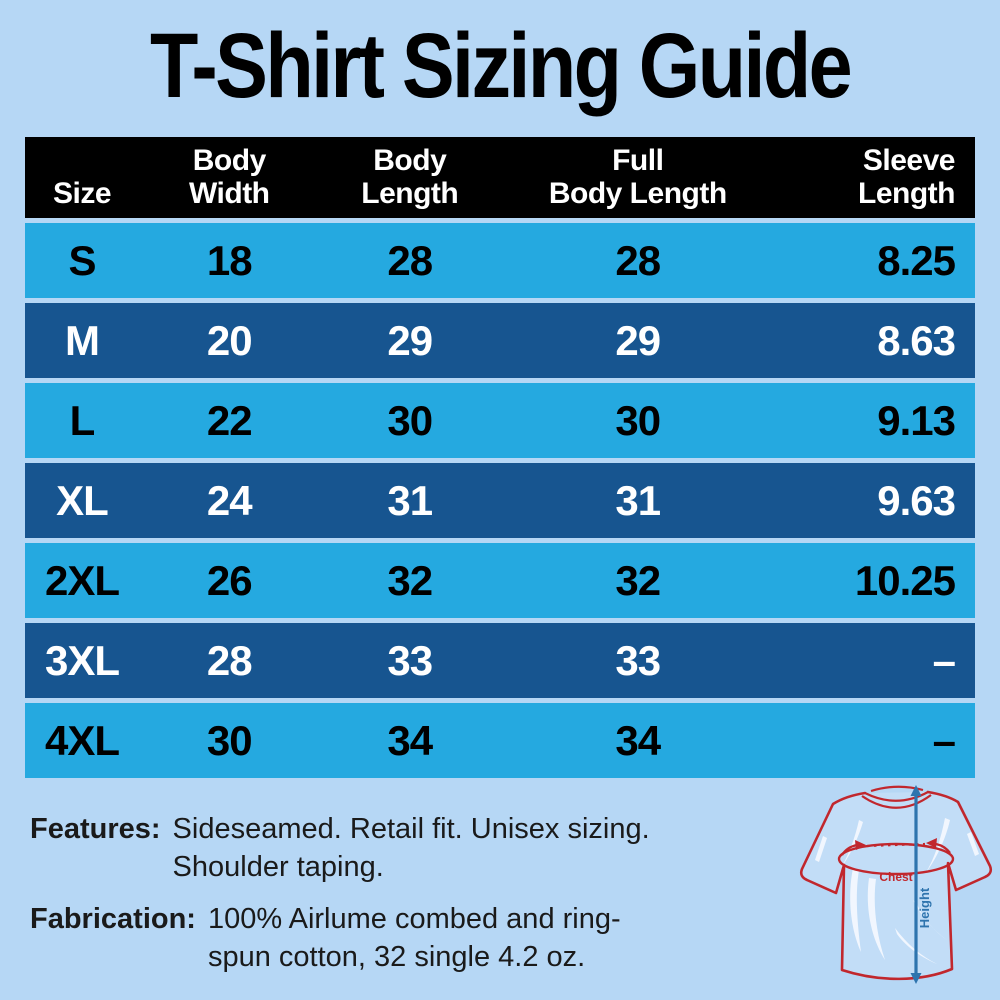 The width and height of the screenshot is (1000, 1000). I want to click on chest-arrow-left, so click(849, 849).